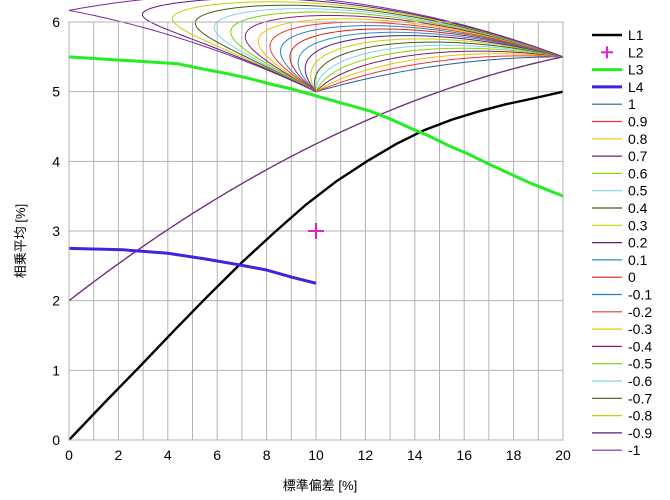 The height and width of the screenshot is (500, 670). Describe the element at coordinates (56, 92) in the screenshot. I see `y-tick-label: 5` at that location.